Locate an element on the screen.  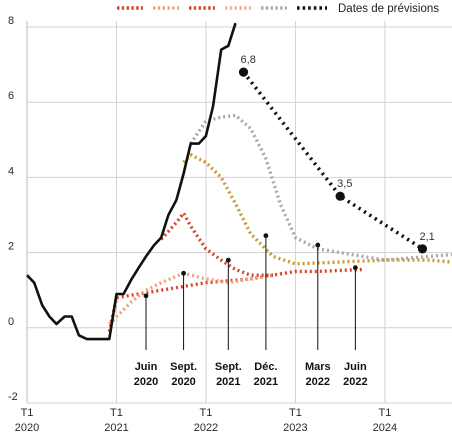
x-tick-label: 2021 is located at coordinates (116, 428).